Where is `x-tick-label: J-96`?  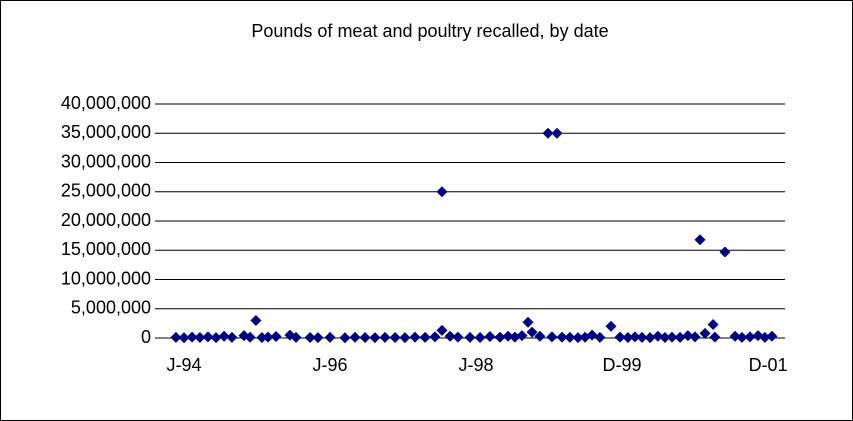 x-tick-label: J-96 is located at coordinates (330, 365).